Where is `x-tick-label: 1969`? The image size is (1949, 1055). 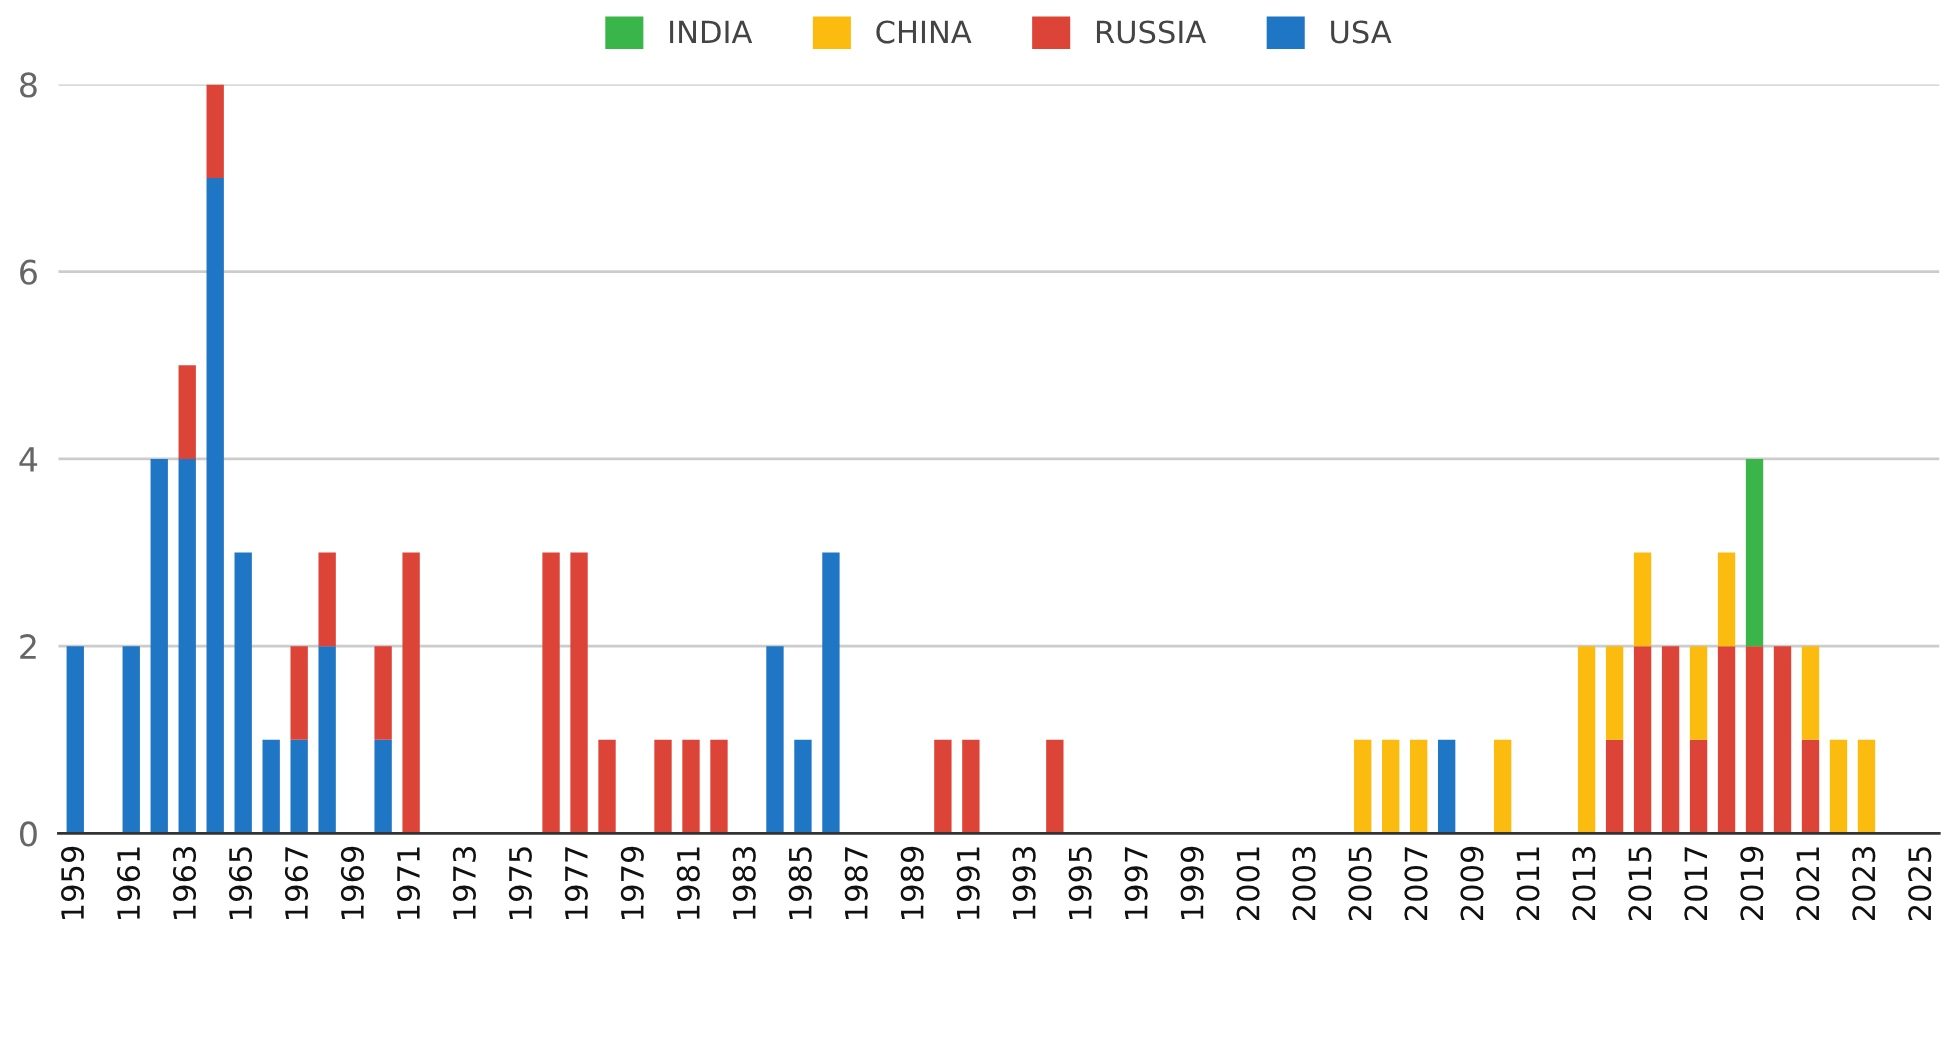 x-tick-label: 1969 is located at coordinates (352, 882).